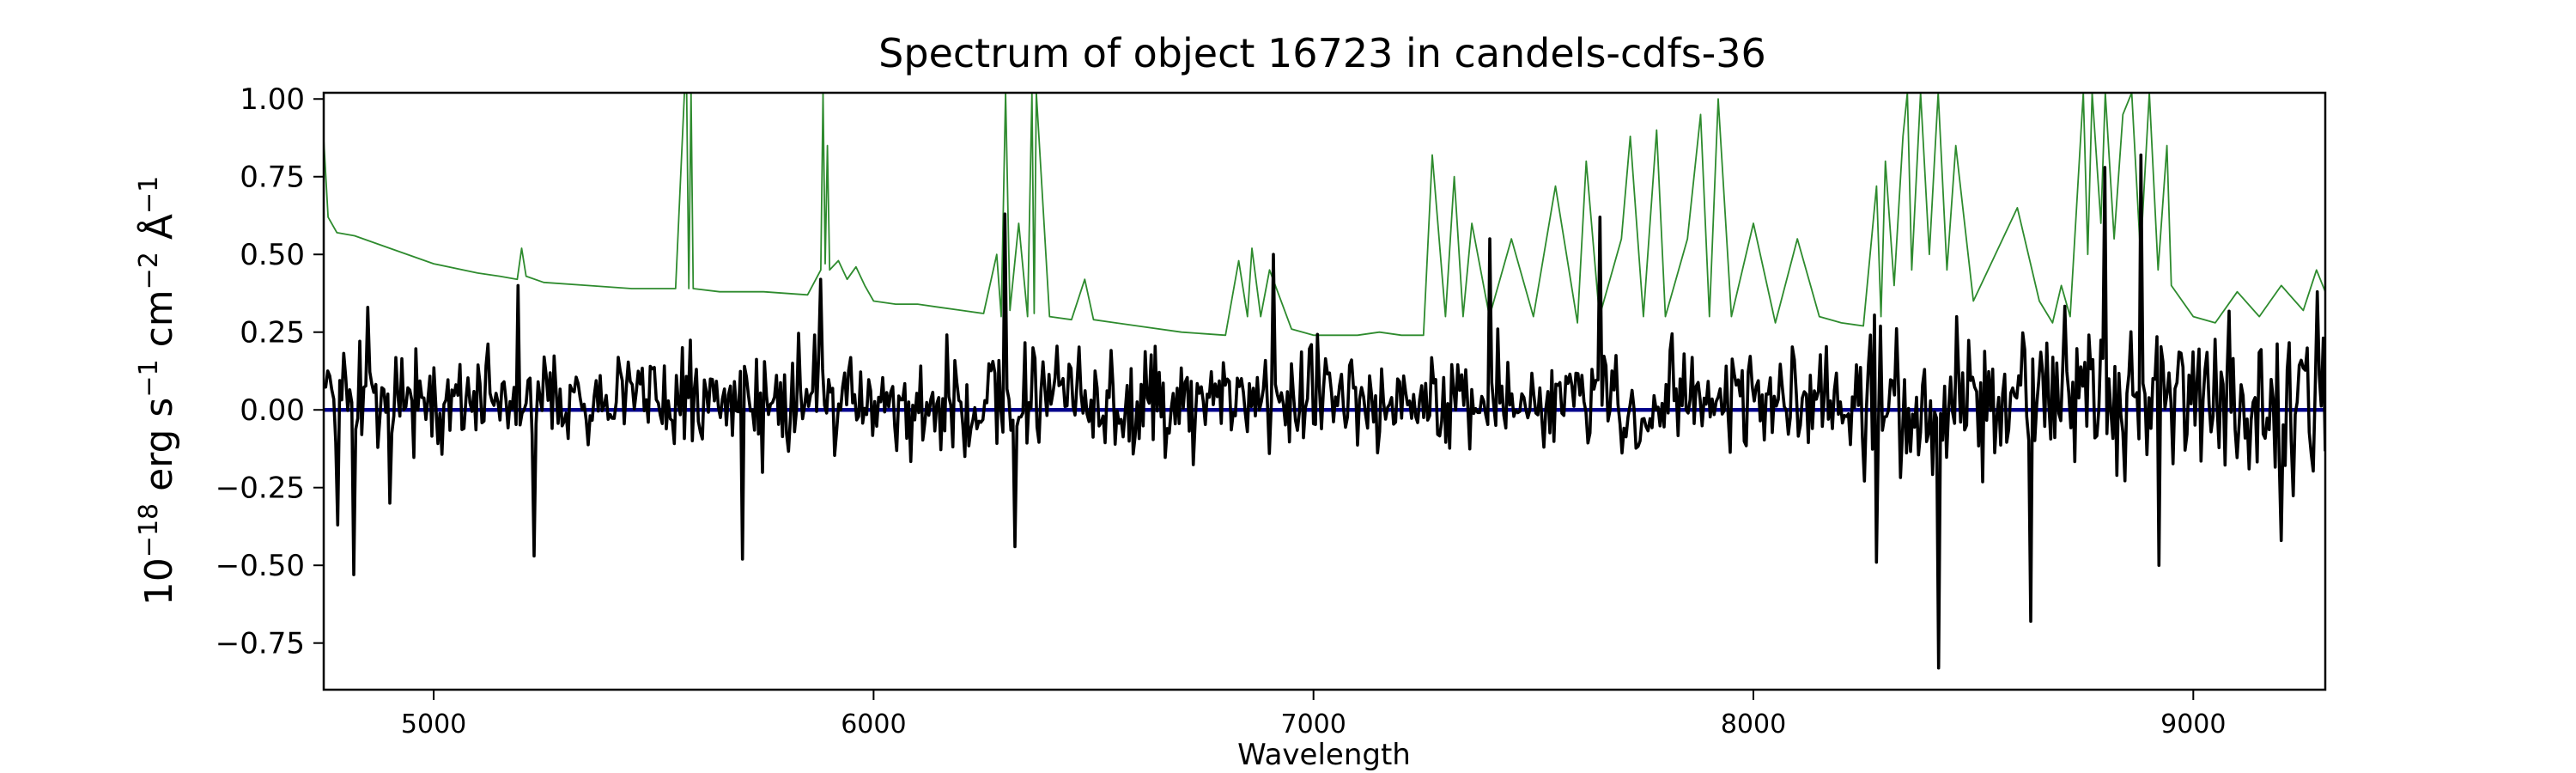 The height and width of the screenshot is (773, 2576). Describe the element at coordinates (260, 489) in the screenshot. I see `y-tick-label: −0.25` at that location.